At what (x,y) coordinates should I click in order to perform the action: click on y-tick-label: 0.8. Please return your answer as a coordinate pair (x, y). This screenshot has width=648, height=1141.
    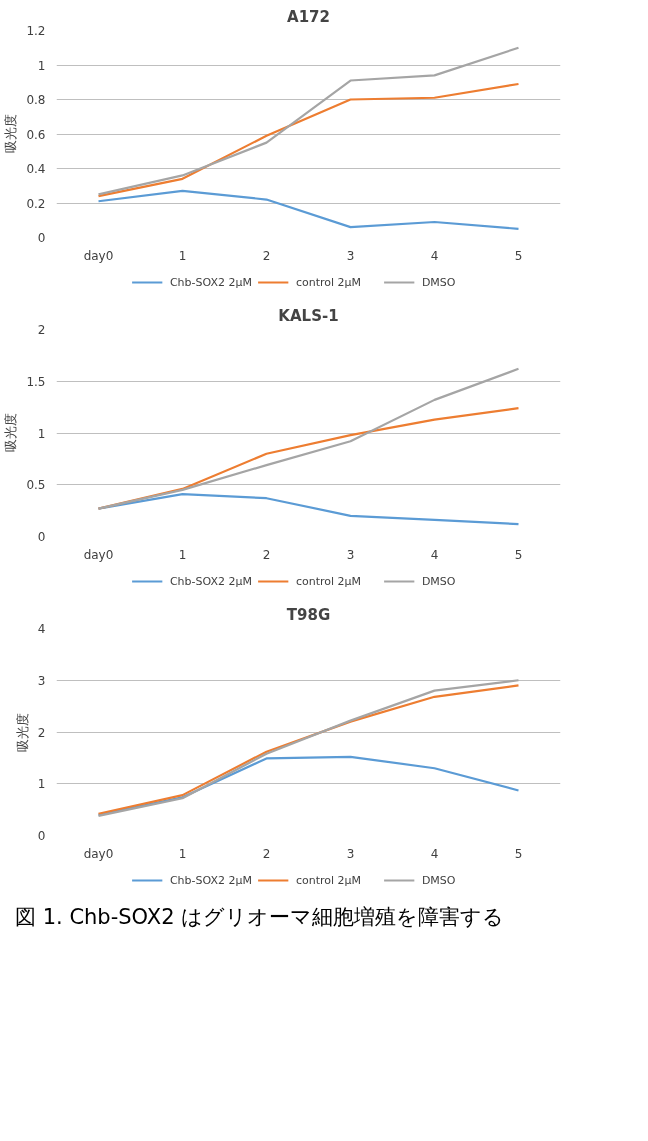
    Looking at the image, I should click on (36, 100).